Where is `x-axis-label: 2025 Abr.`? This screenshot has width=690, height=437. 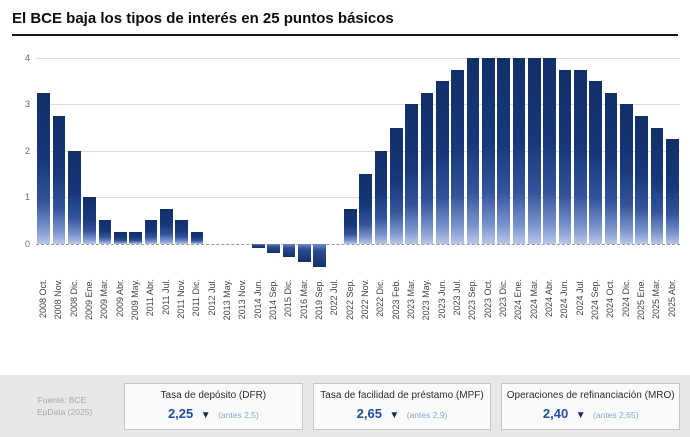 x-axis-label: 2025 Abr. is located at coordinates (671, 298).